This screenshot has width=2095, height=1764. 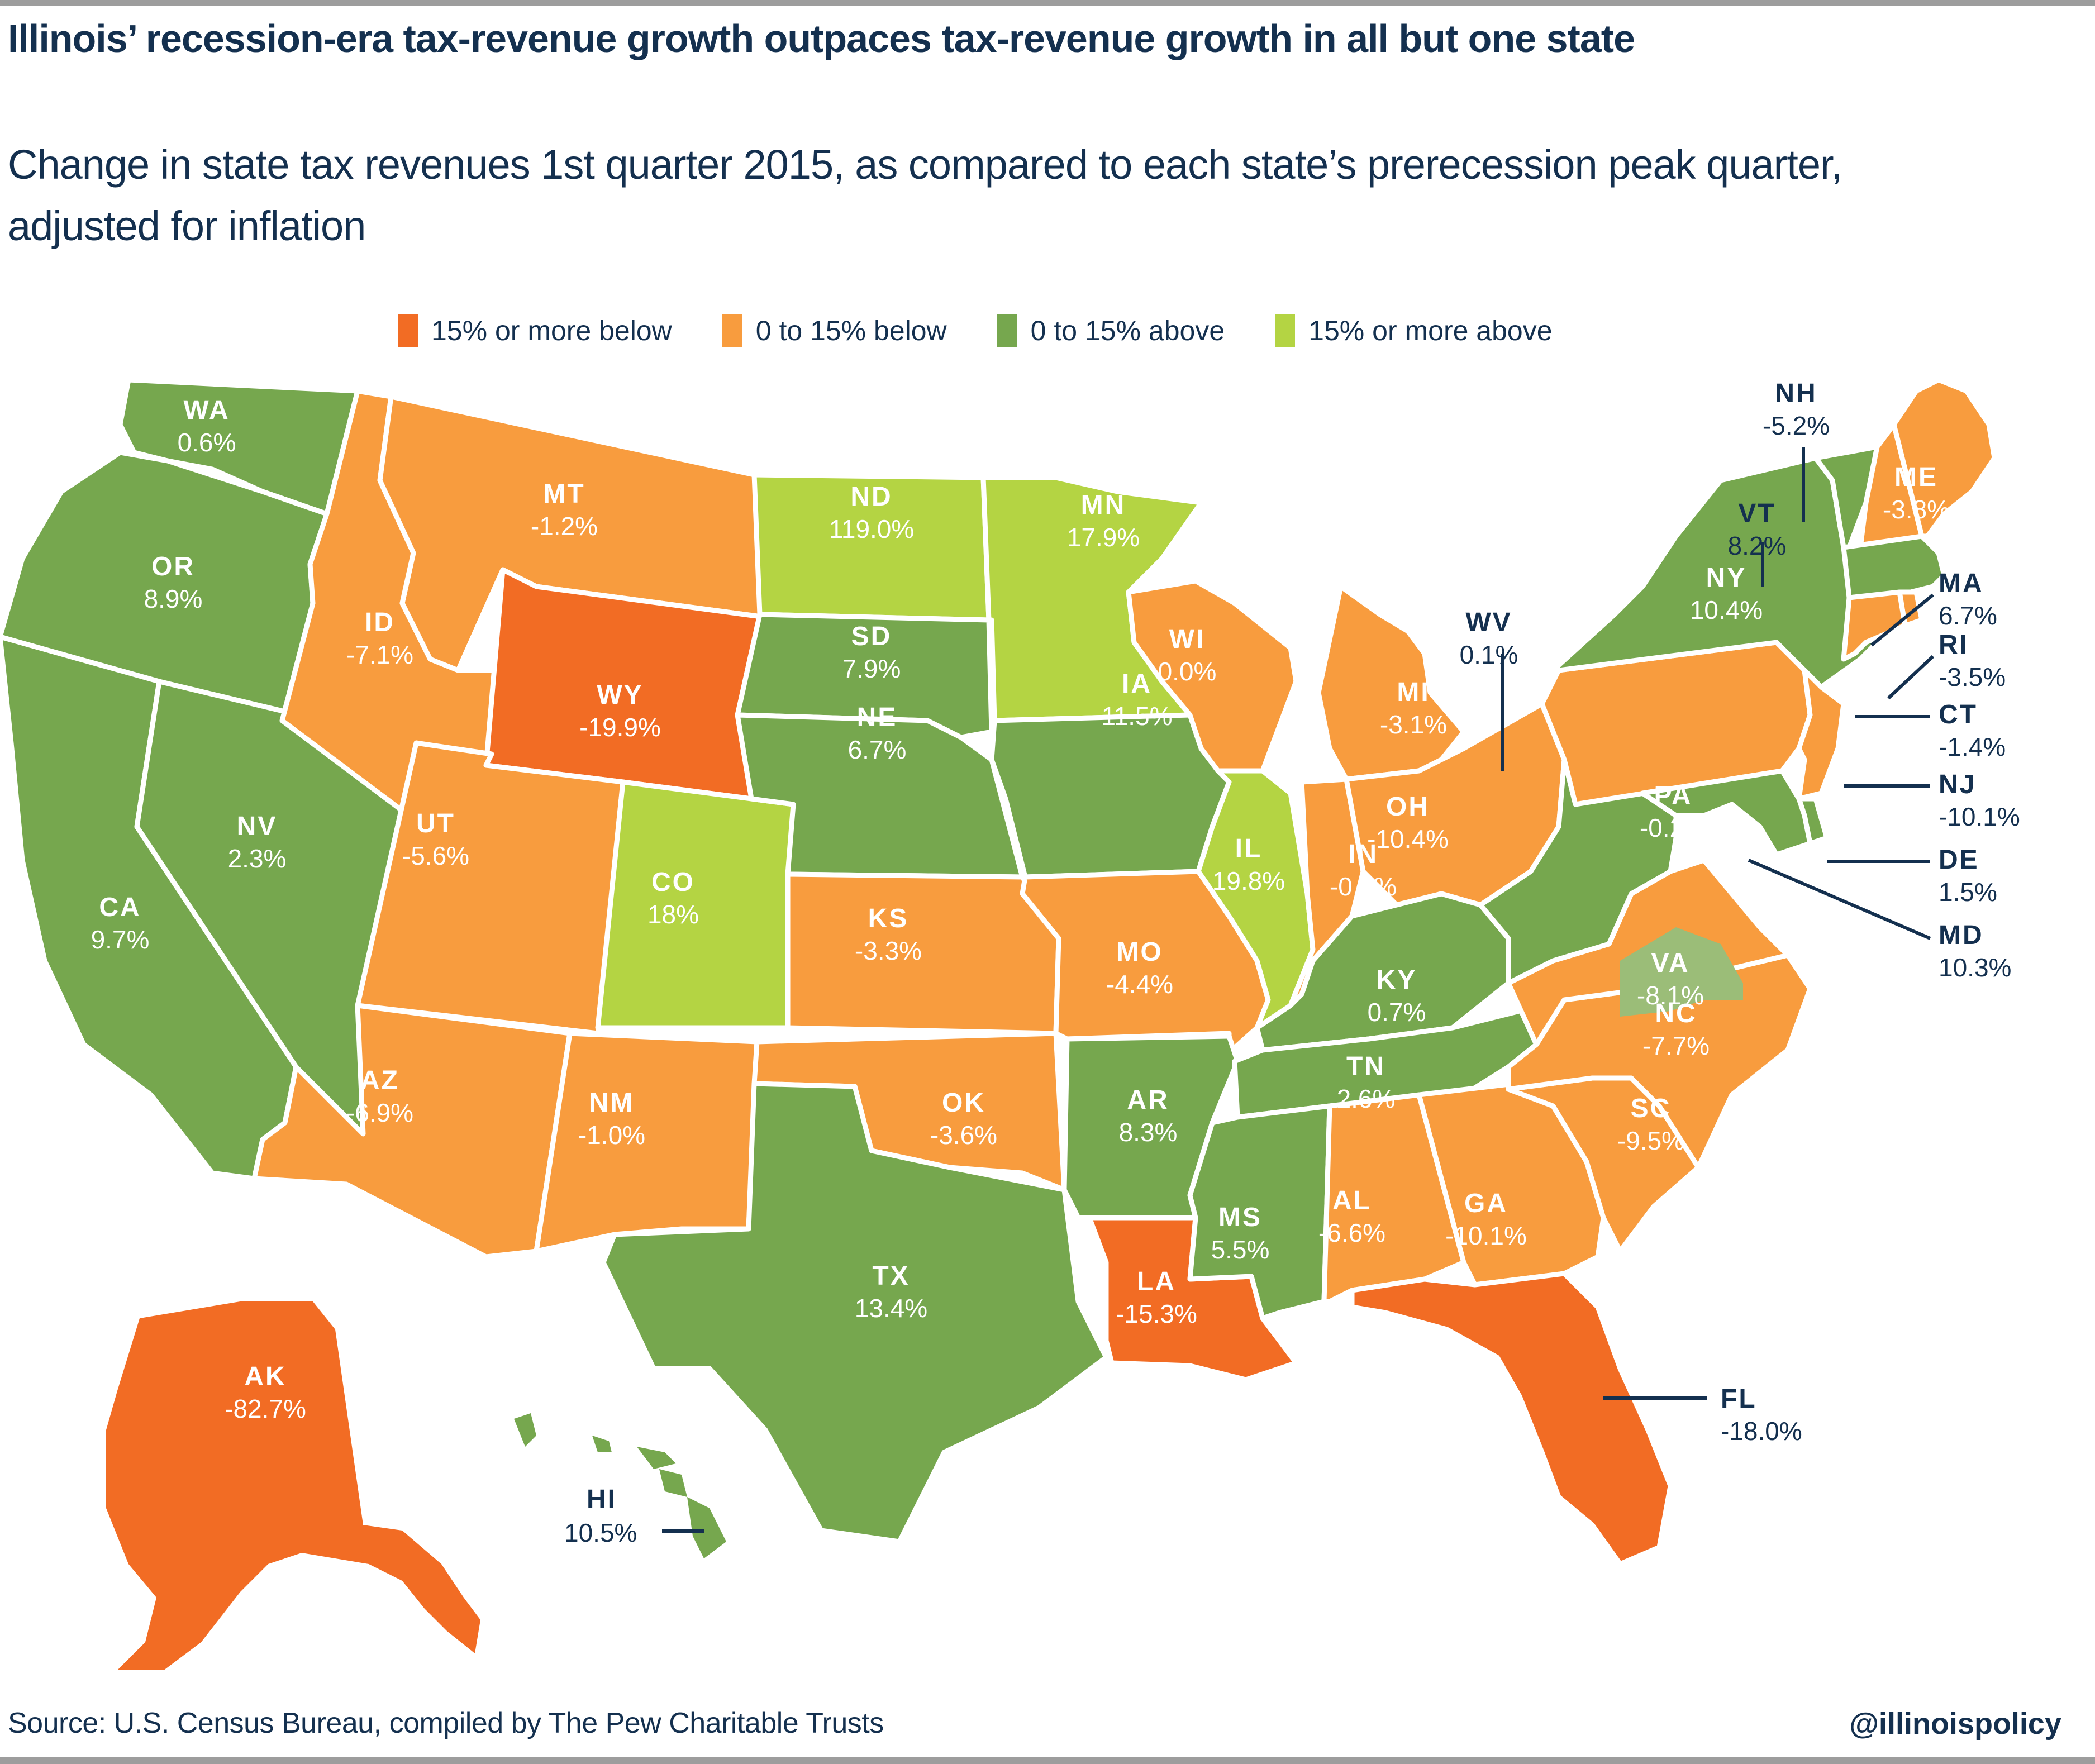 What do you see at coordinates (888, 918) in the screenshot?
I see `state-code-label-ks: KS` at bounding box center [888, 918].